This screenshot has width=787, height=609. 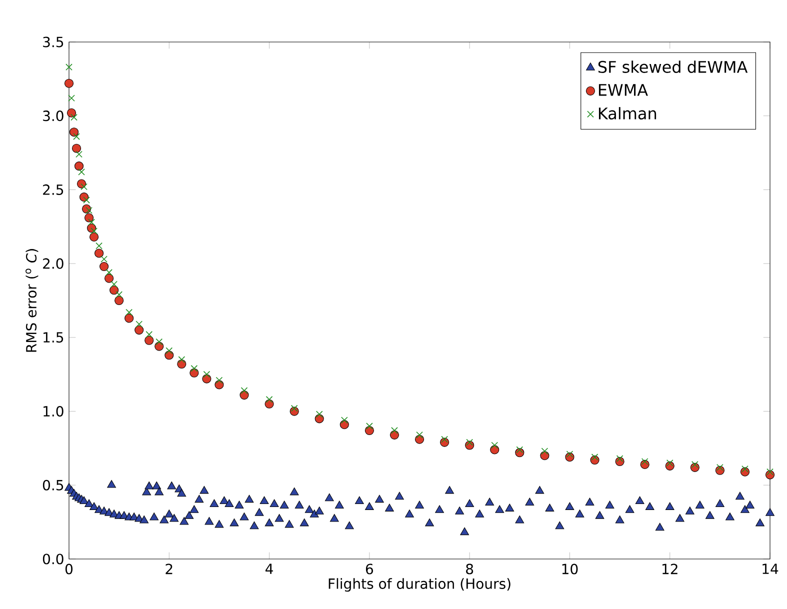 I want to click on x-tick-label: 10, so click(x=570, y=569).